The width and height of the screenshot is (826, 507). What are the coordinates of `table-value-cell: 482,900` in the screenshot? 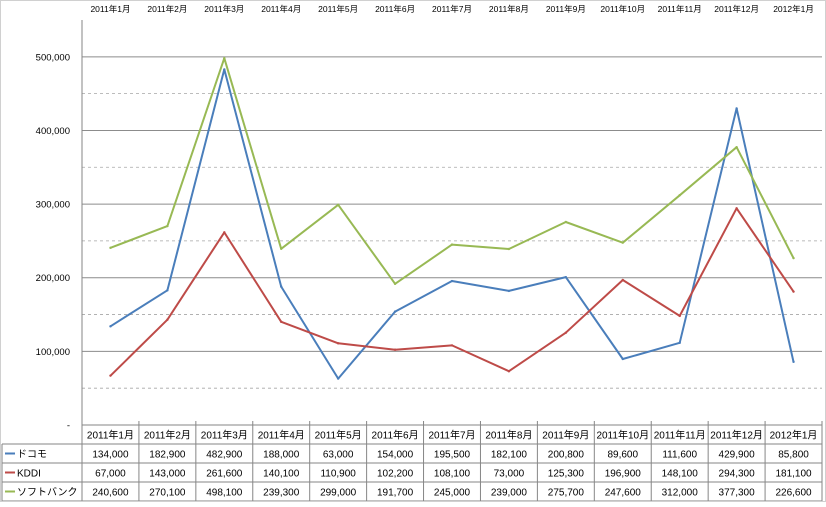 It's located at (224, 455).